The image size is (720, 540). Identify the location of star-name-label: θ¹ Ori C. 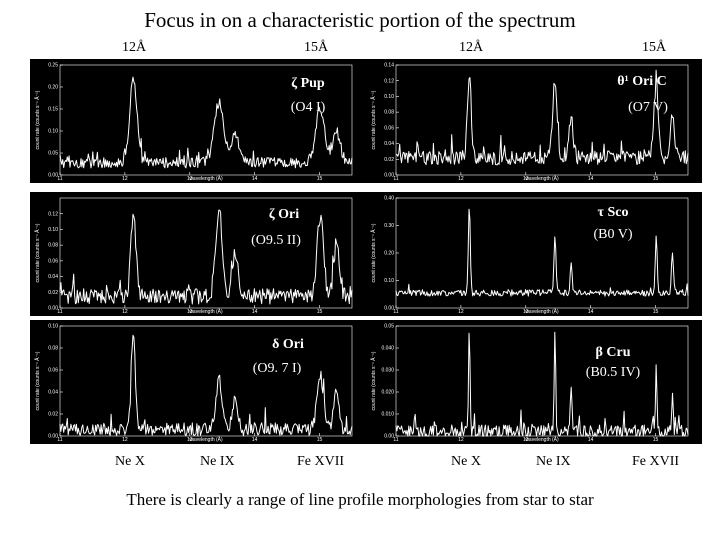
(642, 81).